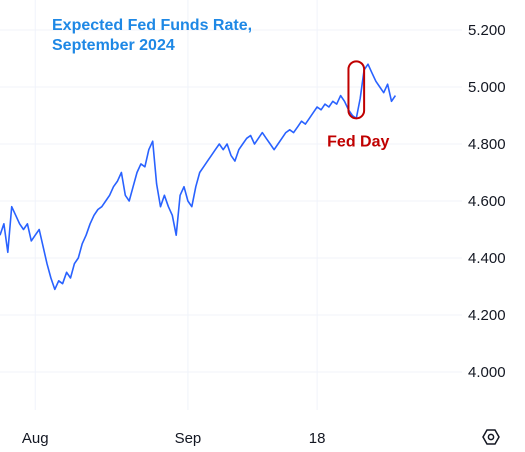 Image resolution: width=525 pixels, height=452 pixels. What do you see at coordinates (358, 141) in the screenshot?
I see `fed-day-label: Fed Day` at bounding box center [358, 141].